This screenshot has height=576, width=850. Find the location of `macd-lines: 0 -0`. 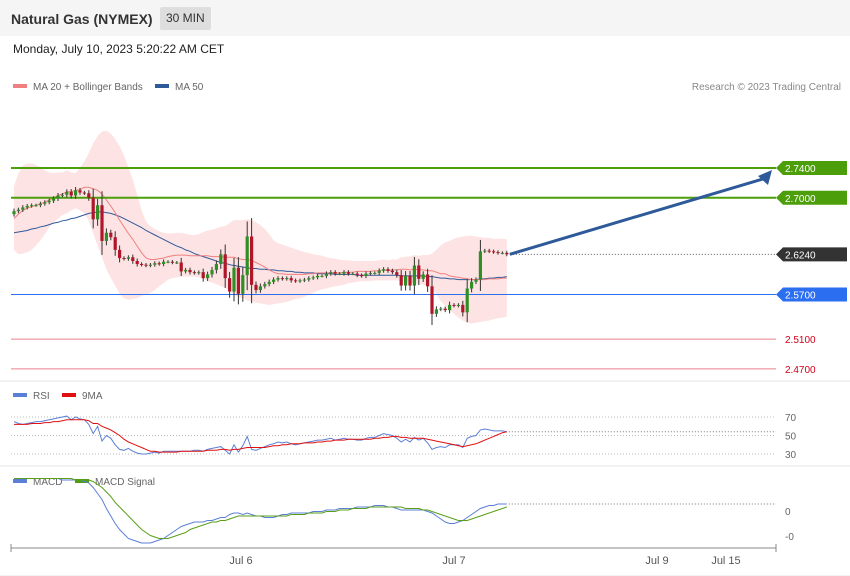

macd-lines: 0 -0 is located at coordinates (404, 511).